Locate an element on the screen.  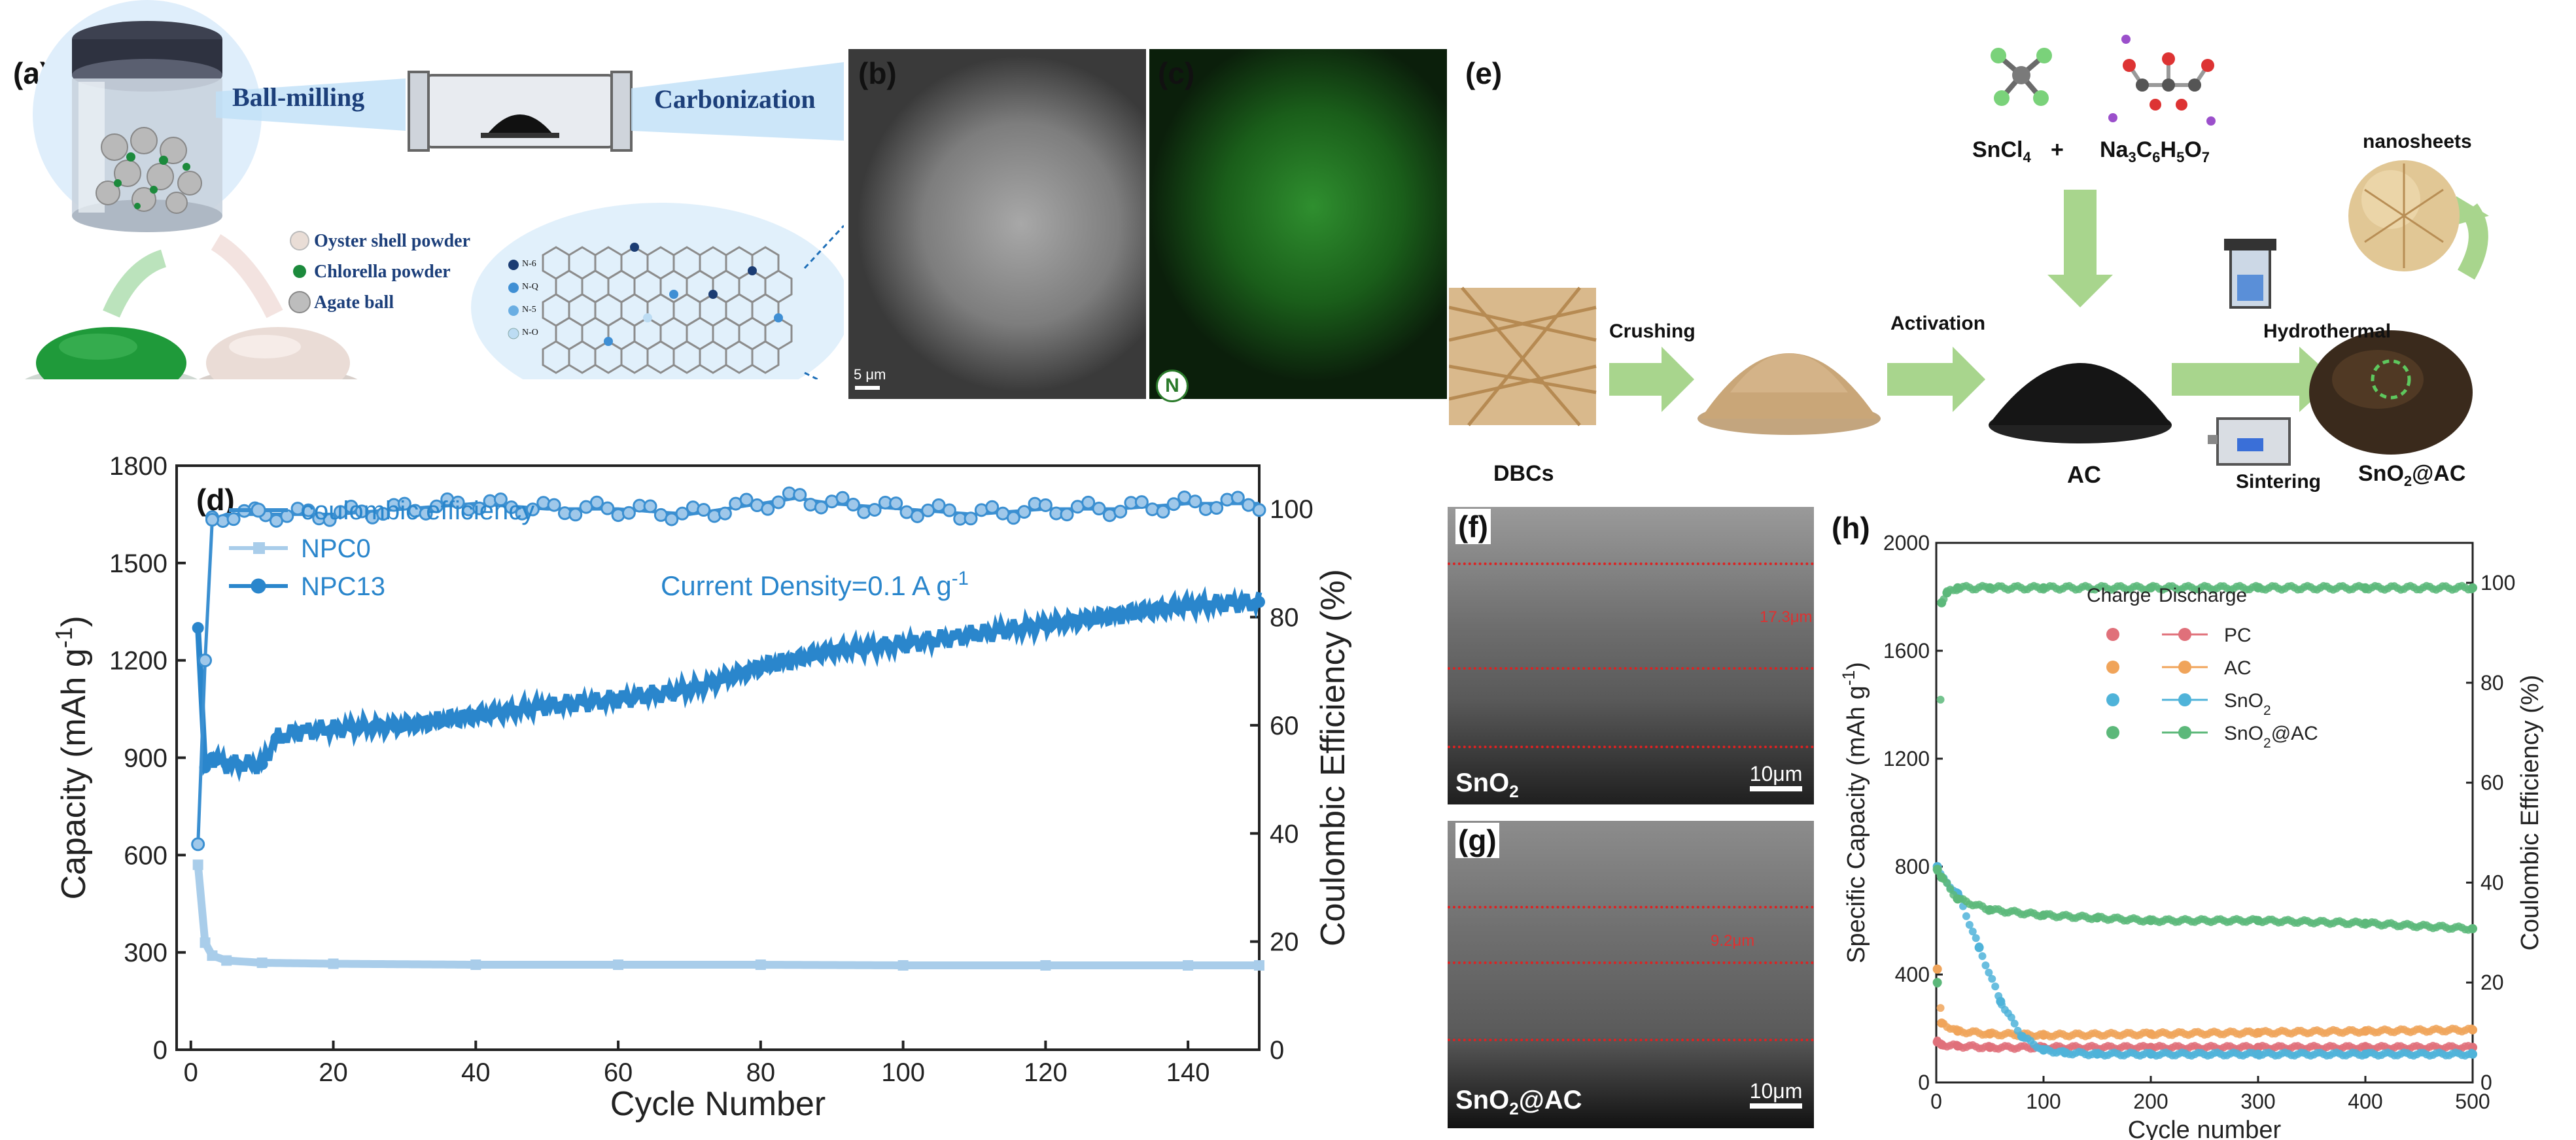
y2-tick-label-h-5: 100 is located at coordinates (2497, 583).